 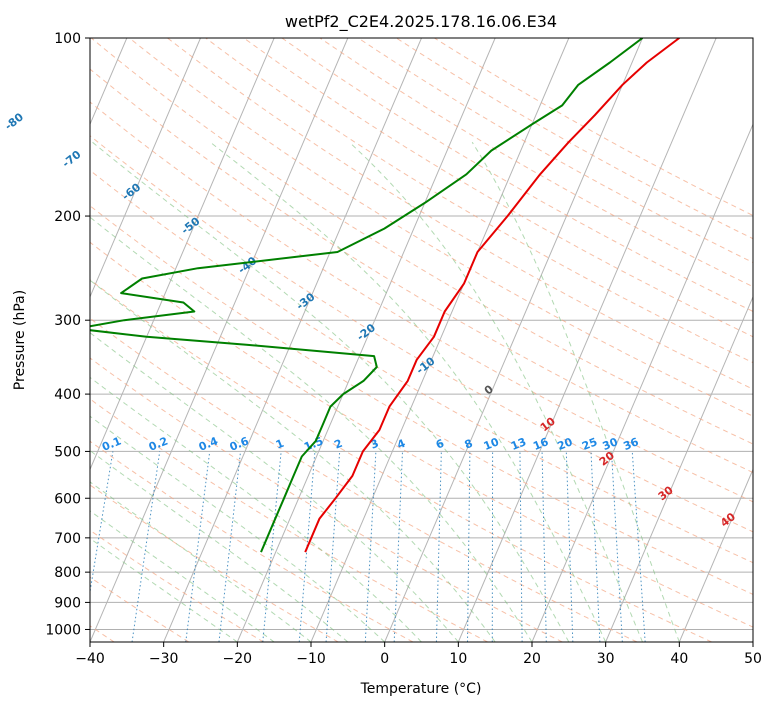 I want to click on x-tick-label: 30, so click(x=606, y=659).